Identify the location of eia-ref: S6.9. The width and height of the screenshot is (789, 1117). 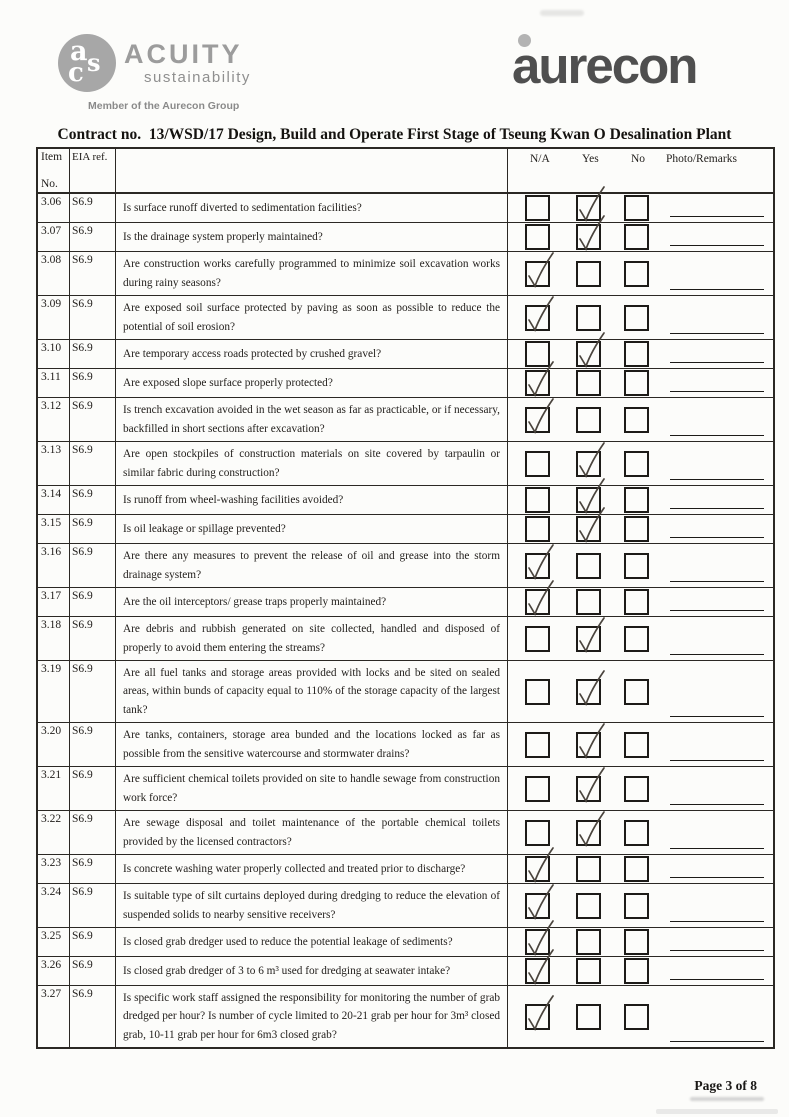
(93, 419).